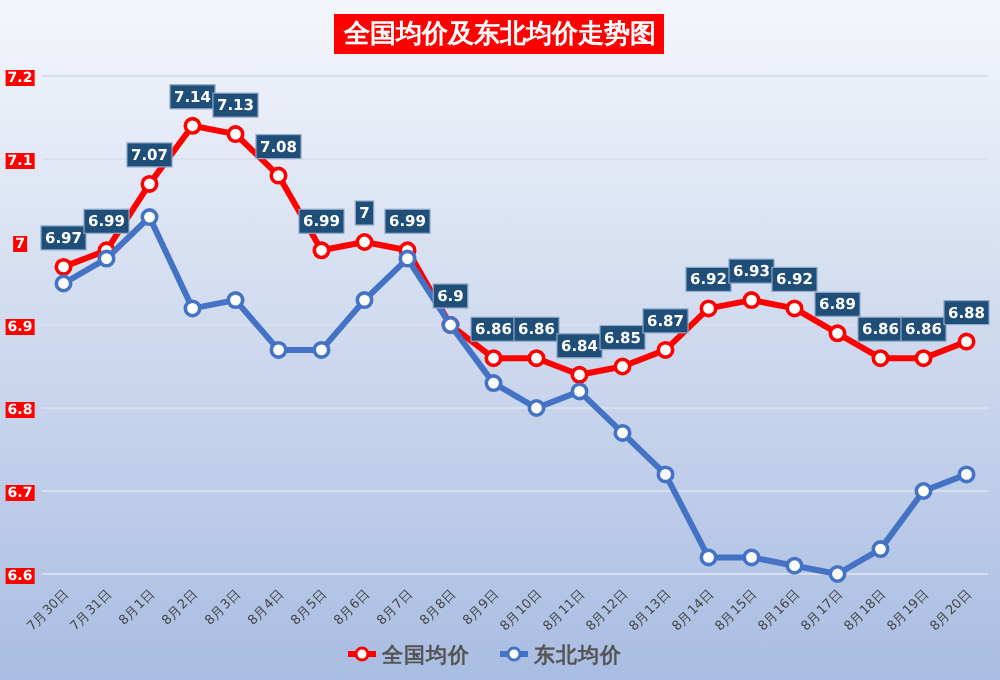 This screenshot has width=1000, height=680. I want to click on legend-label: 全国均价, so click(426, 655).